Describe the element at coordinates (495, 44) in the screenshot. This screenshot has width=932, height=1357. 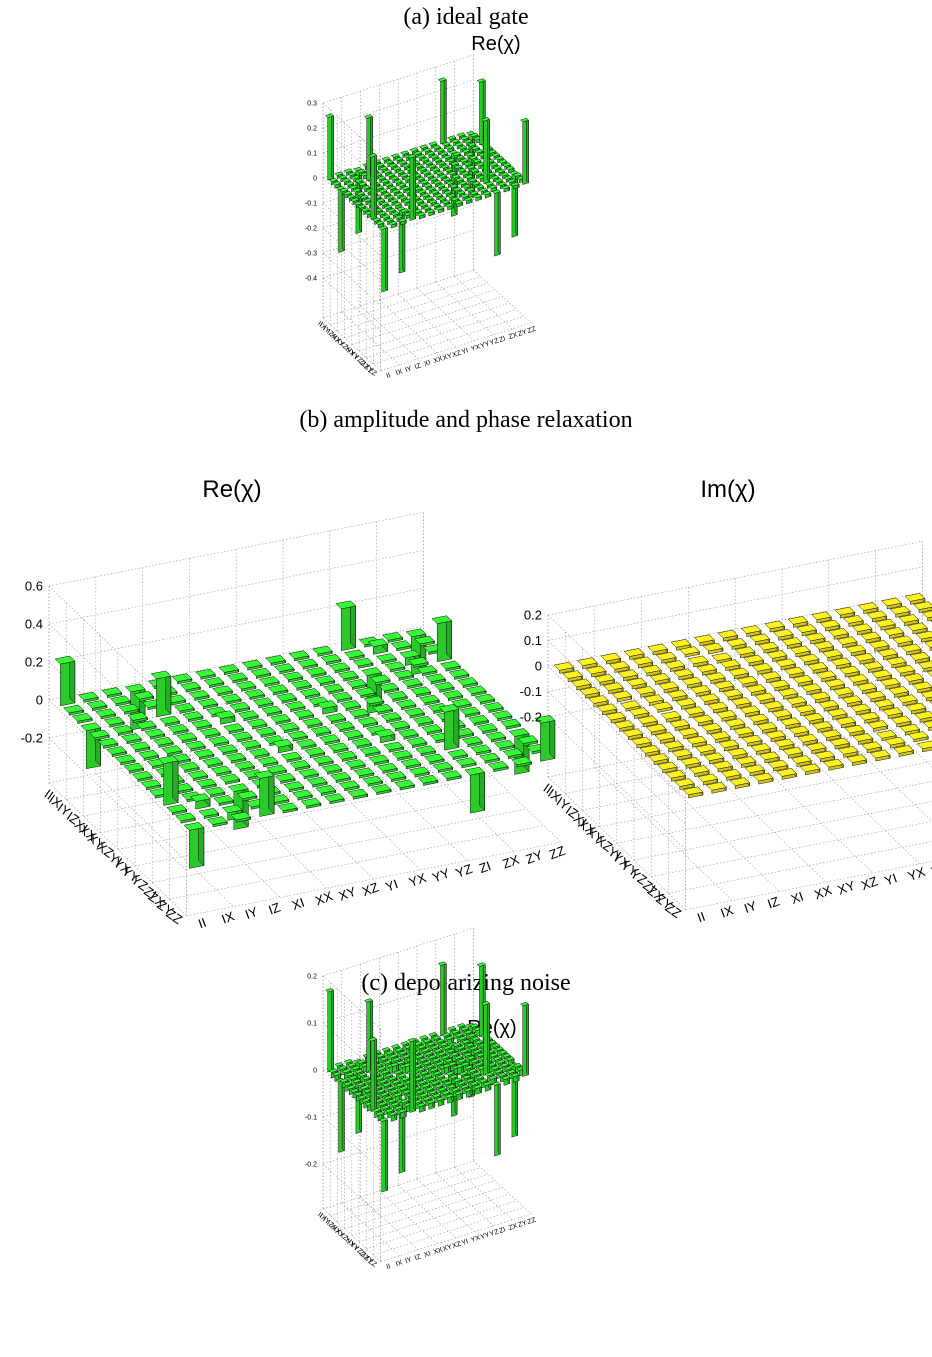
I see `chart-title: Re(χ)` at that location.